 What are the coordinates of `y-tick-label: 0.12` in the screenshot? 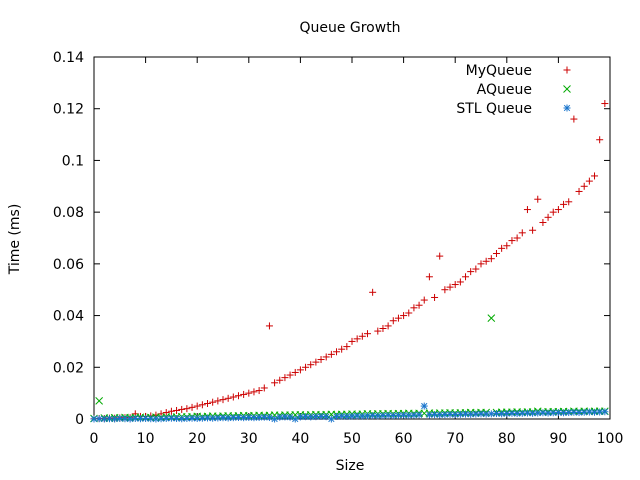 It's located at (68, 110).